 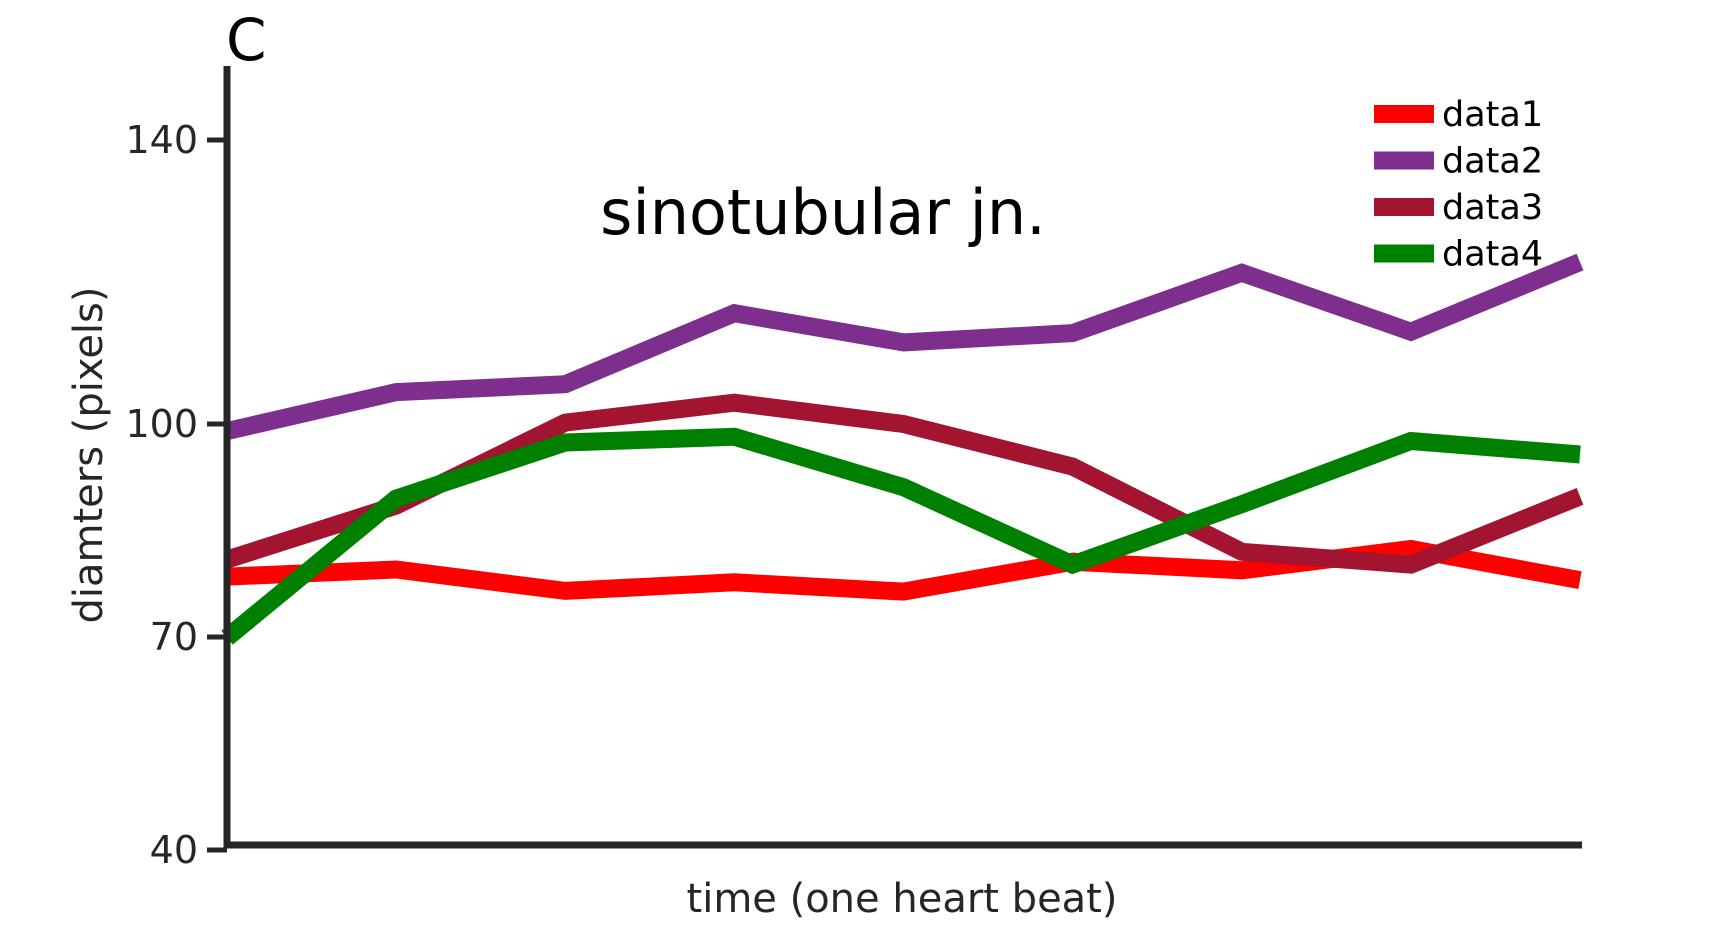 I want to click on y-tick-label: 40, so click(x=174, y=850).